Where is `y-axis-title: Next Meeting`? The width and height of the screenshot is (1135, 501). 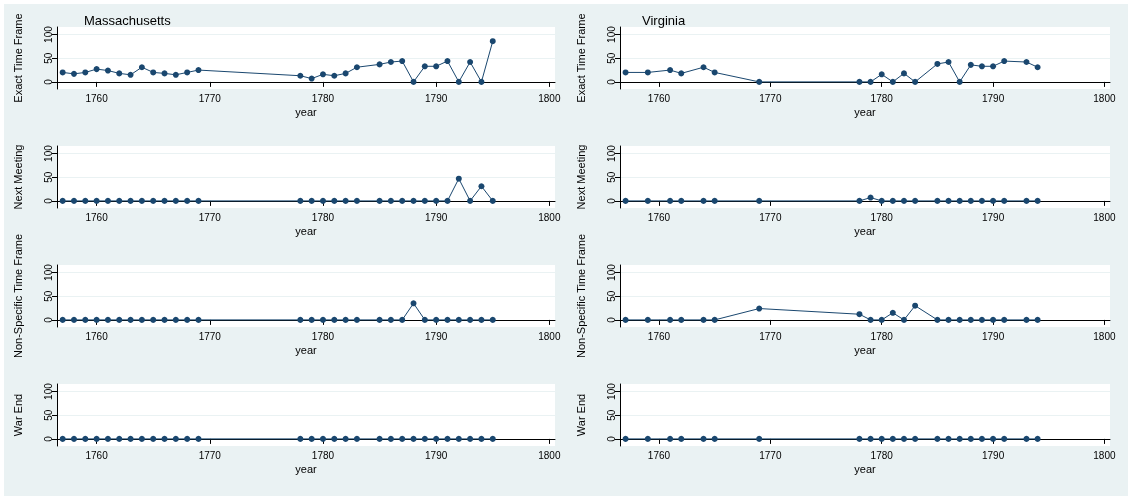
y-axis-title: Next Meeting is located at coordinates (17, 177).